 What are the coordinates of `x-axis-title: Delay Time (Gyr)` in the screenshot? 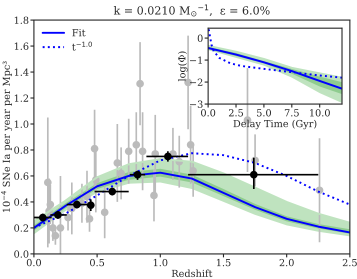 It's located at (275, 125).